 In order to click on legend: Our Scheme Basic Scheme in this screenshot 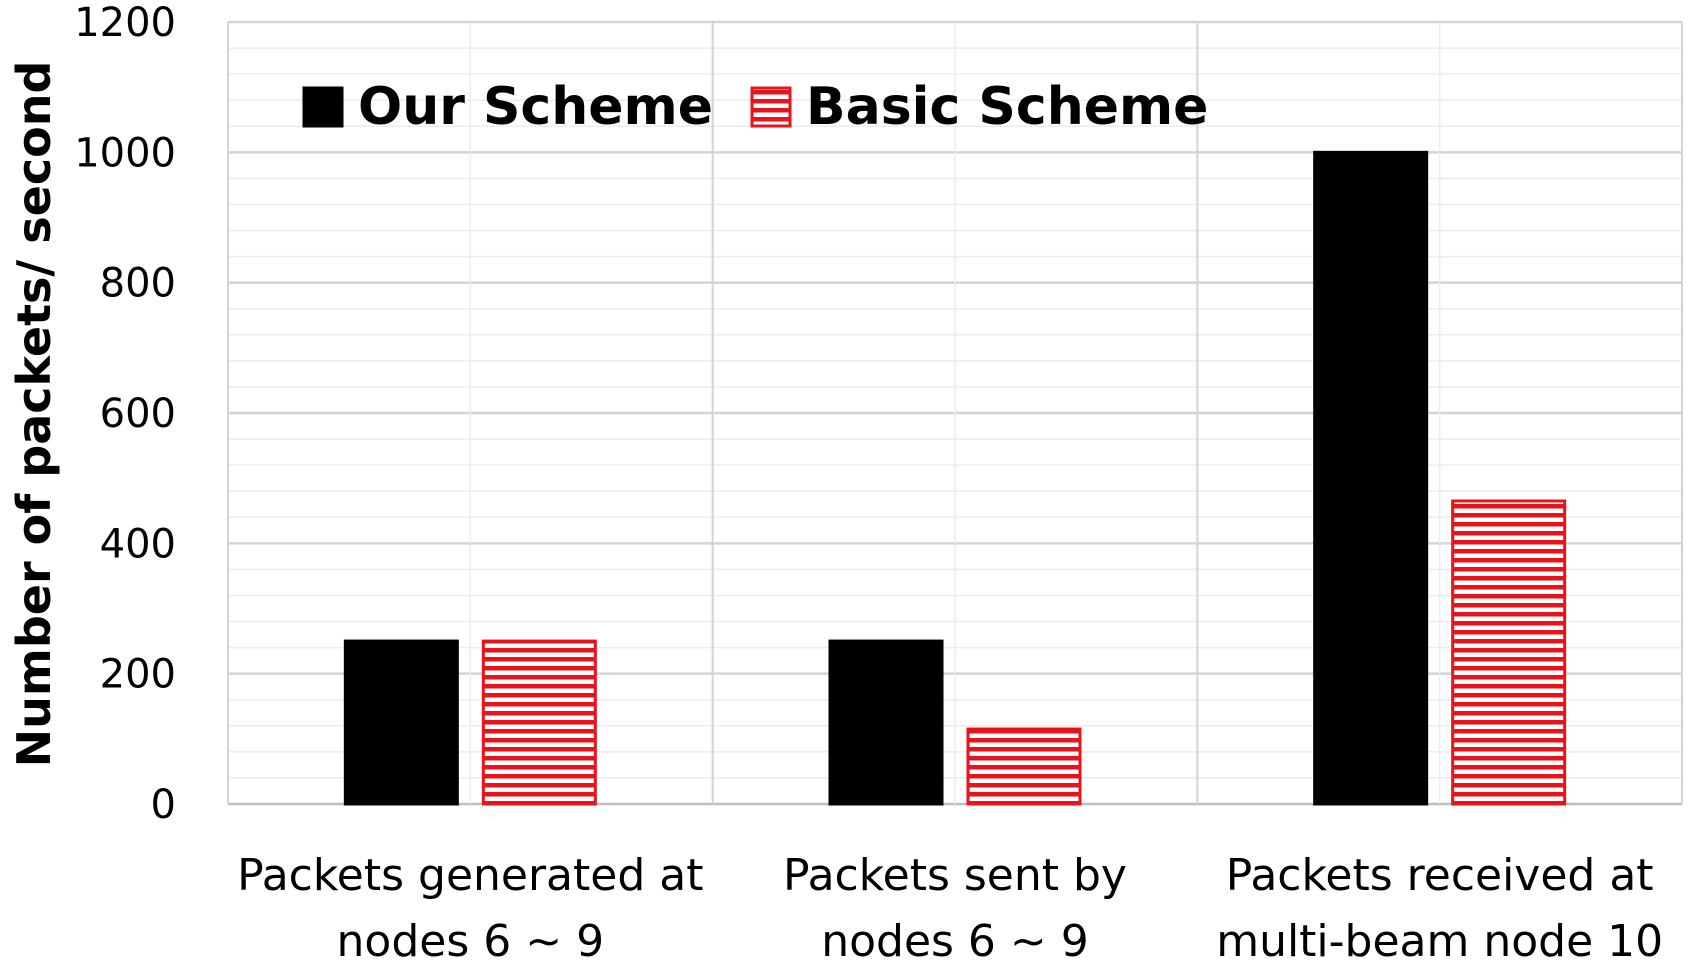, I will do `click(755, 107)`.